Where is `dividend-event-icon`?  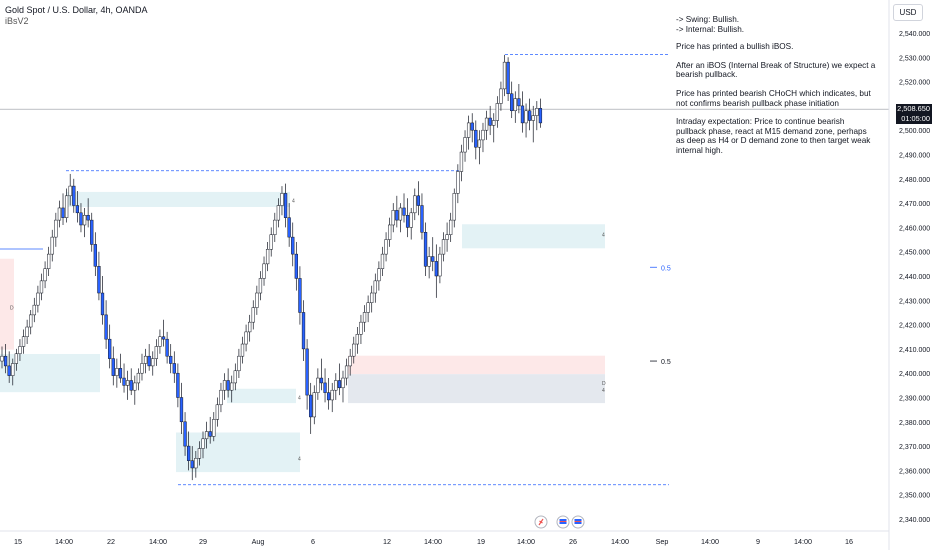
dividend-event-icon is located at coordinates (541, 522).